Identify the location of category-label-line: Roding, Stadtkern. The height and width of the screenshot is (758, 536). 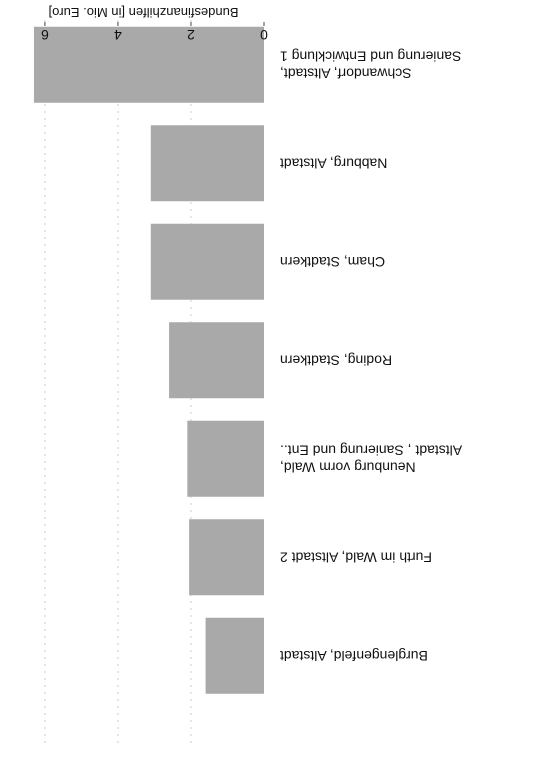
(336, 360).